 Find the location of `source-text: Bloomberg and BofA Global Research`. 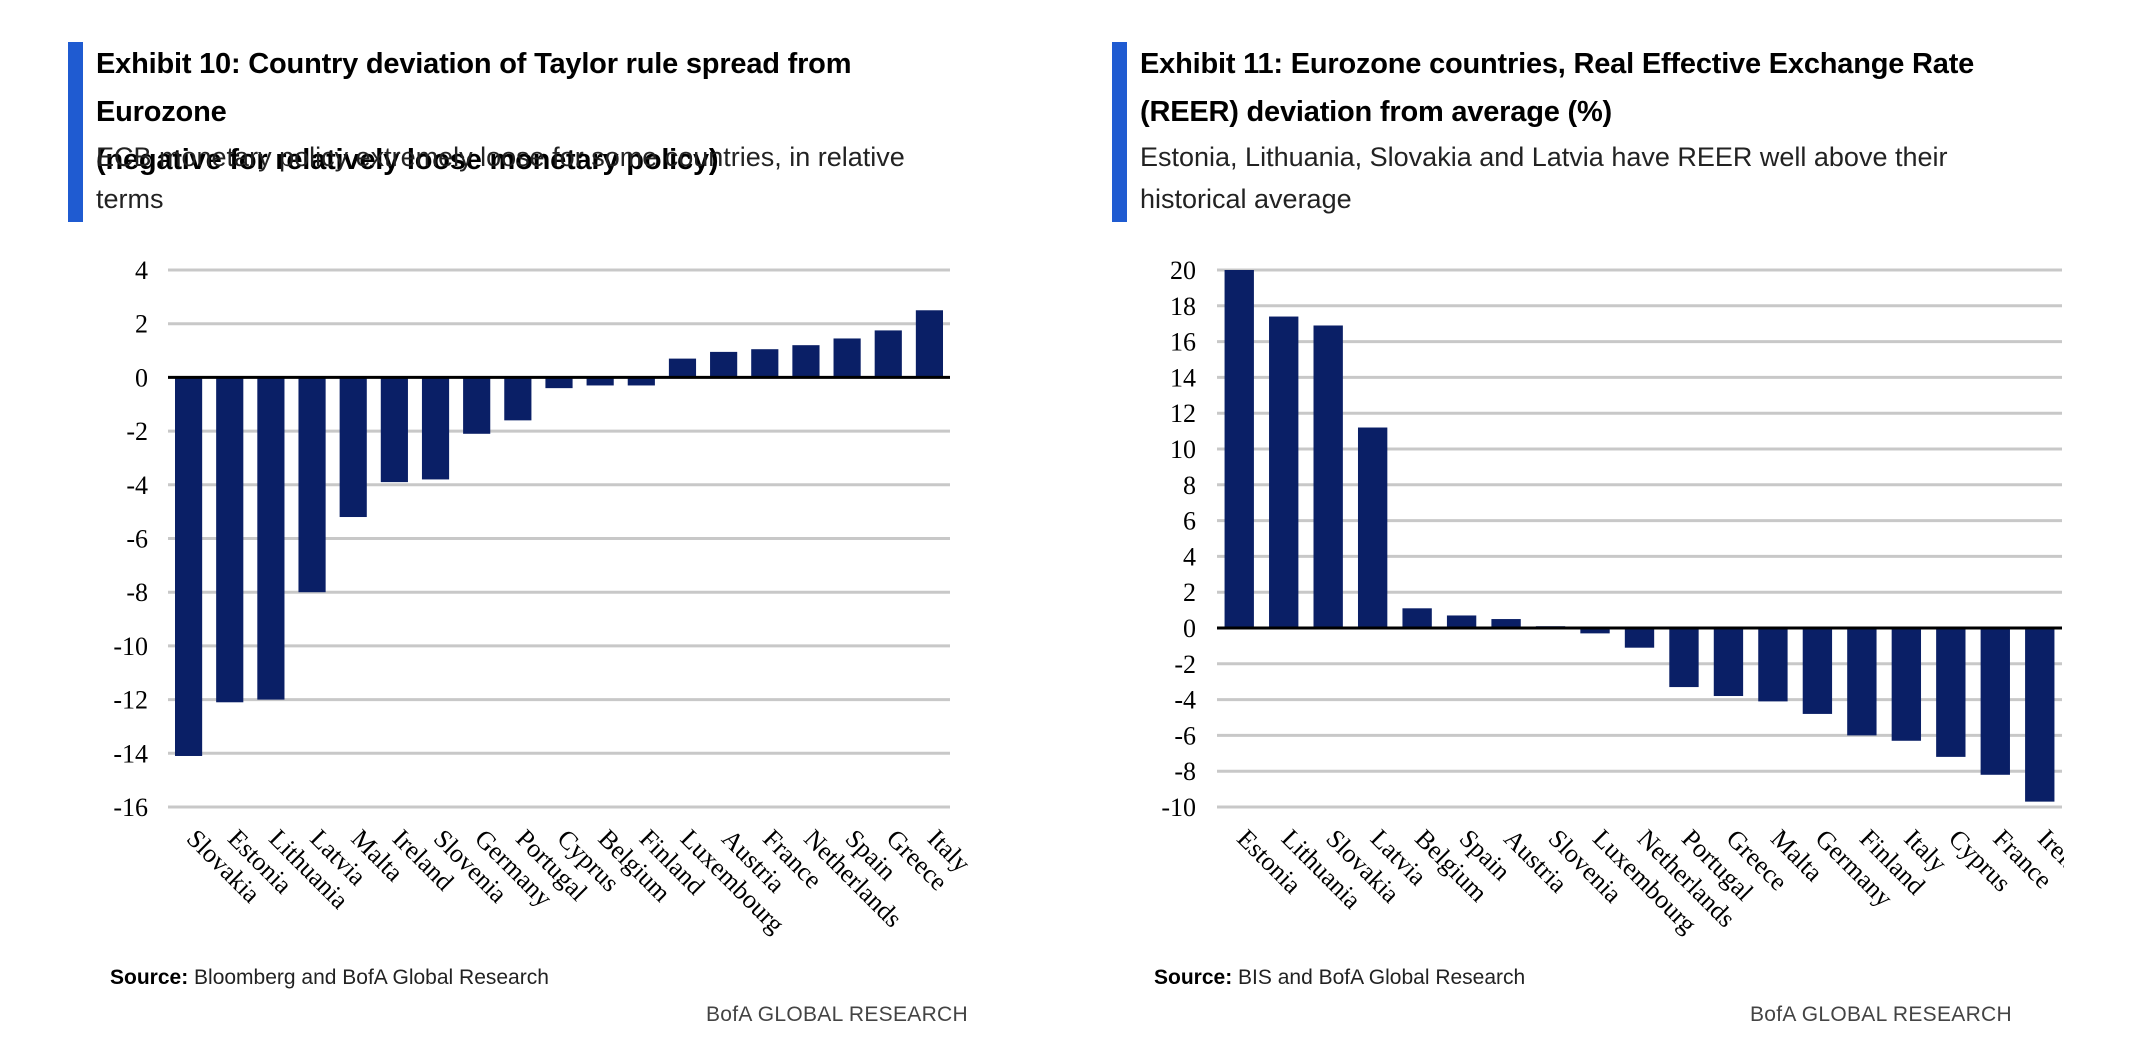

source-text: Bloomberg and BofA Global Research is located at coordinates (368, 977).